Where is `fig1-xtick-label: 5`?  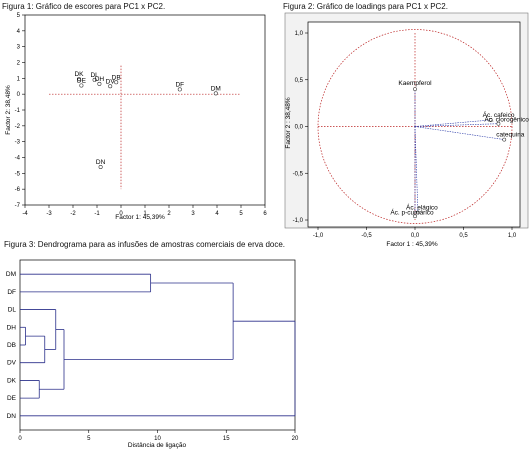
fig1-xtick-label: 5 is located at coordinates (241, 214).